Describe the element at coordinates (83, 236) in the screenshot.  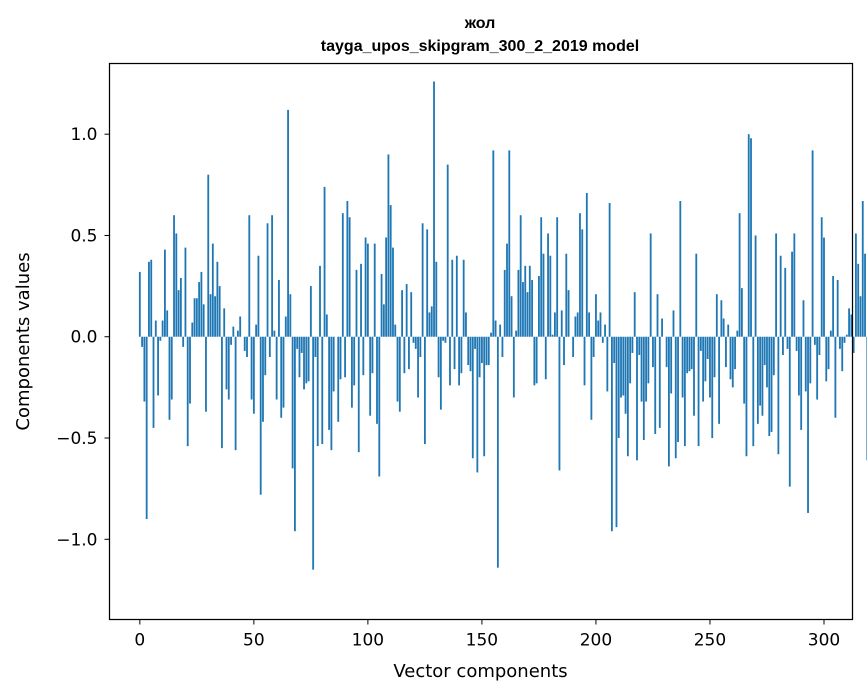
I see `y-tick-label: 0.5` at that location.